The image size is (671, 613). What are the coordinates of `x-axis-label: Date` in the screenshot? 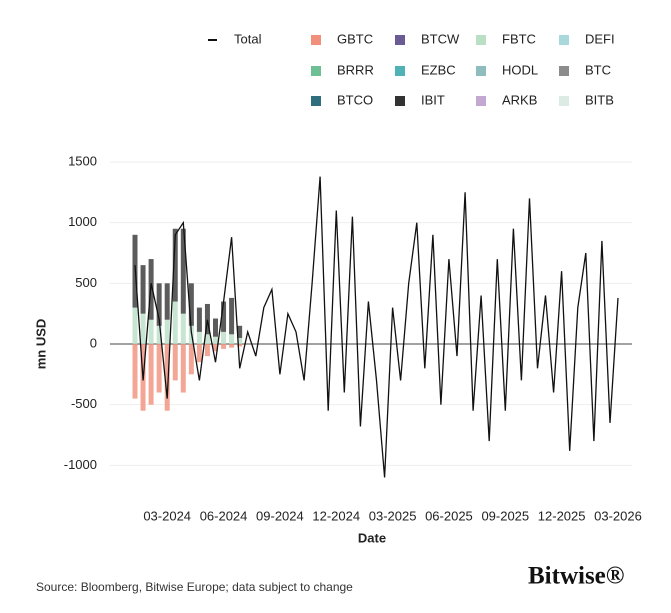 It's located at (372, 537).